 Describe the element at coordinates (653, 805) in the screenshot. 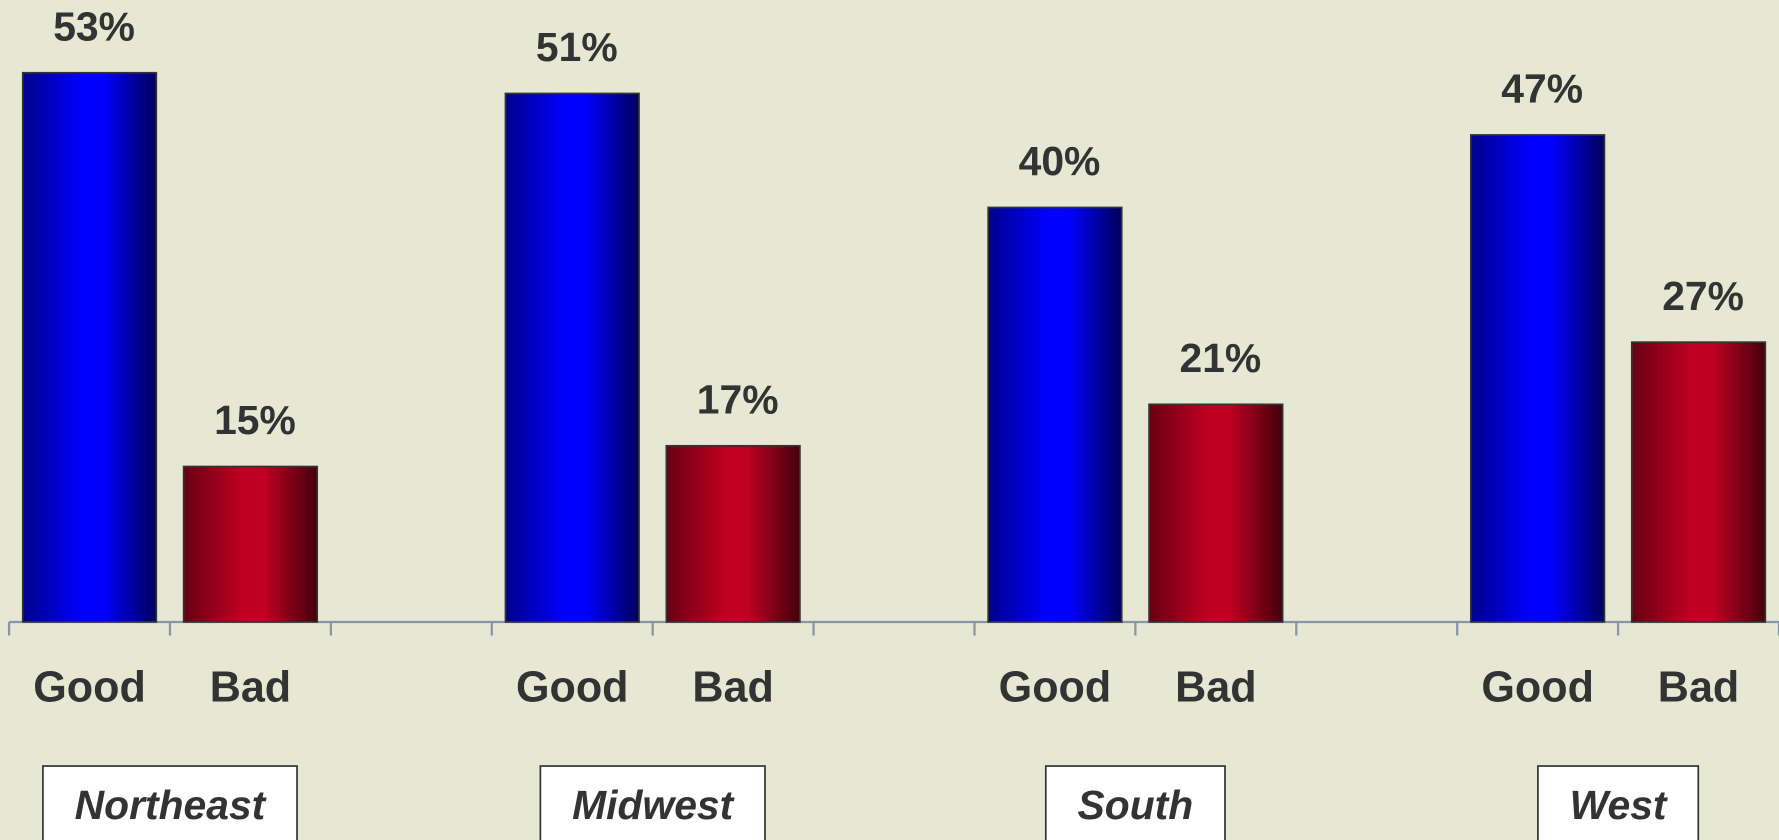

I see `group-label: Midwest` at that location.